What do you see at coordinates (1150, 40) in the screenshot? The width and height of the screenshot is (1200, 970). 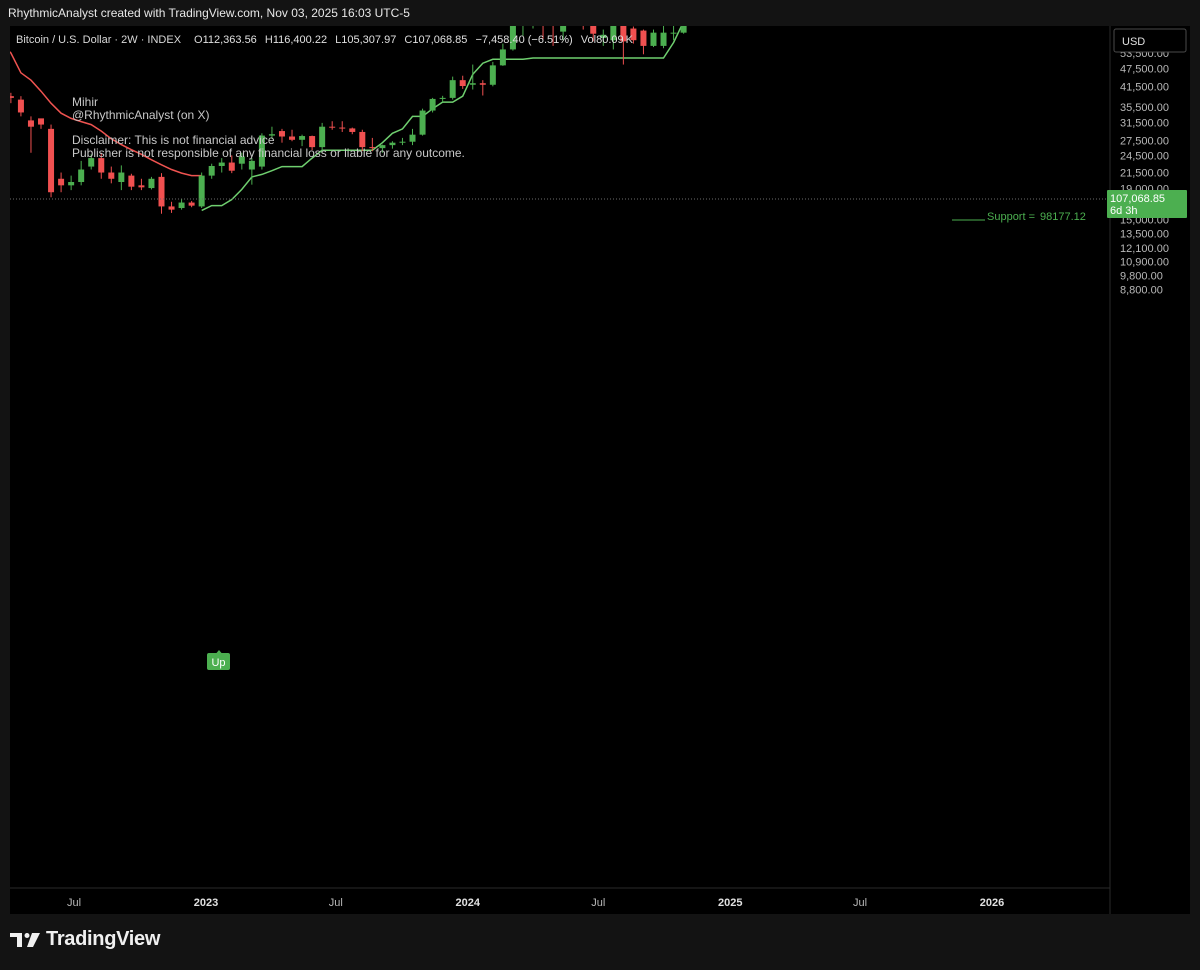 I see `currency-button: USD` at bounding box center [1150, 40].